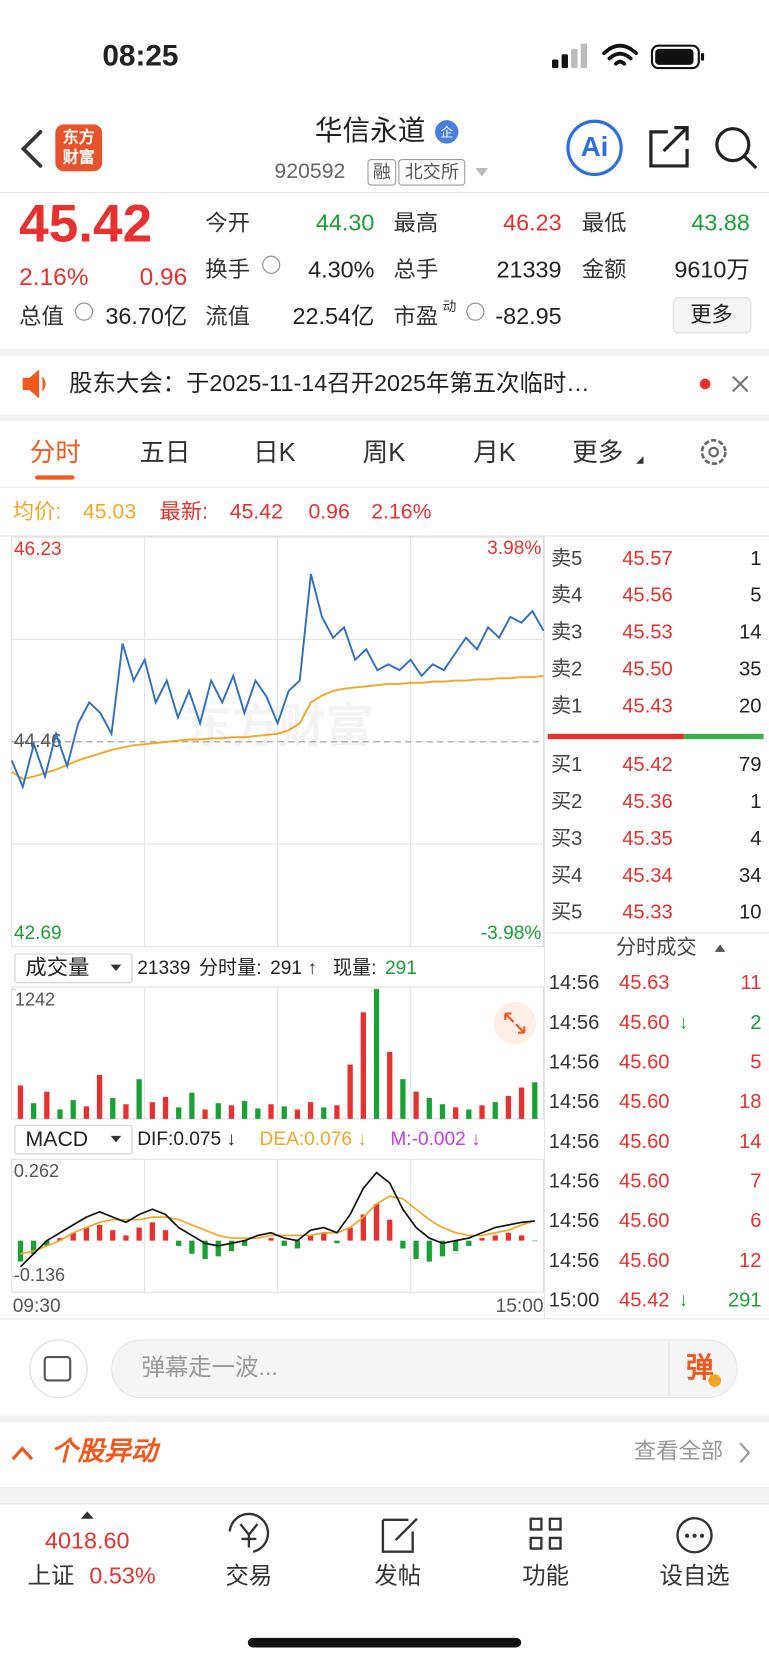  Describe the element at coordinates (566, 705) in the screenshot. I see `order-label: 卖1` at that location.